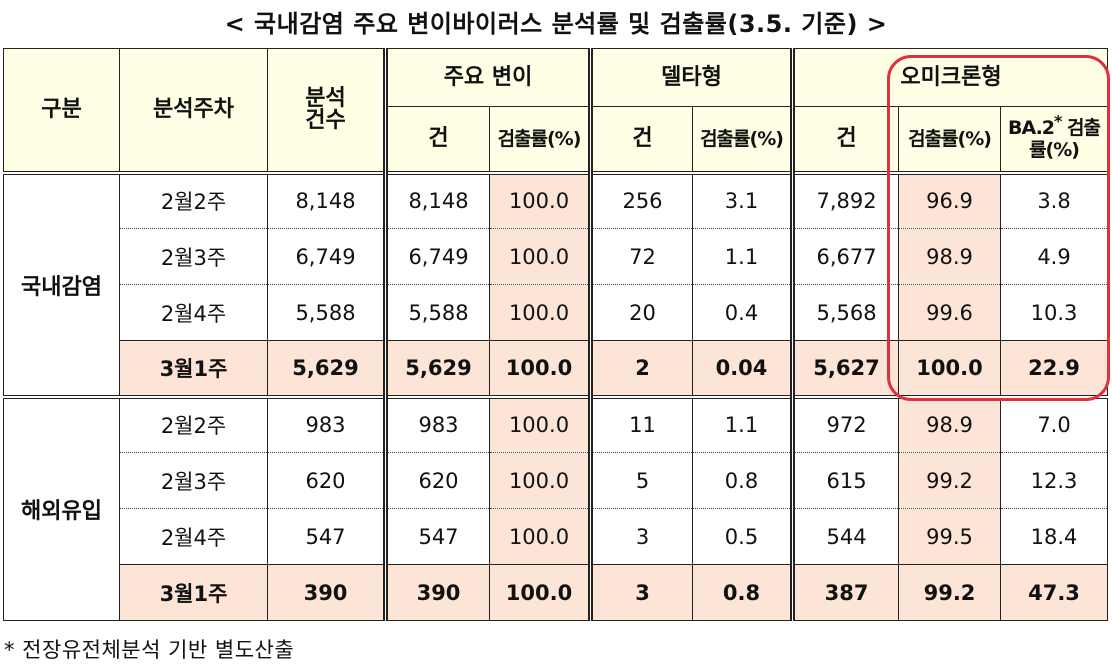 The width and height of the screenshot is (1112, 670). Describe the element at coordinates (950, 536) in the screenshot. I see `cell-omicron-rate: 99.5` at that location.